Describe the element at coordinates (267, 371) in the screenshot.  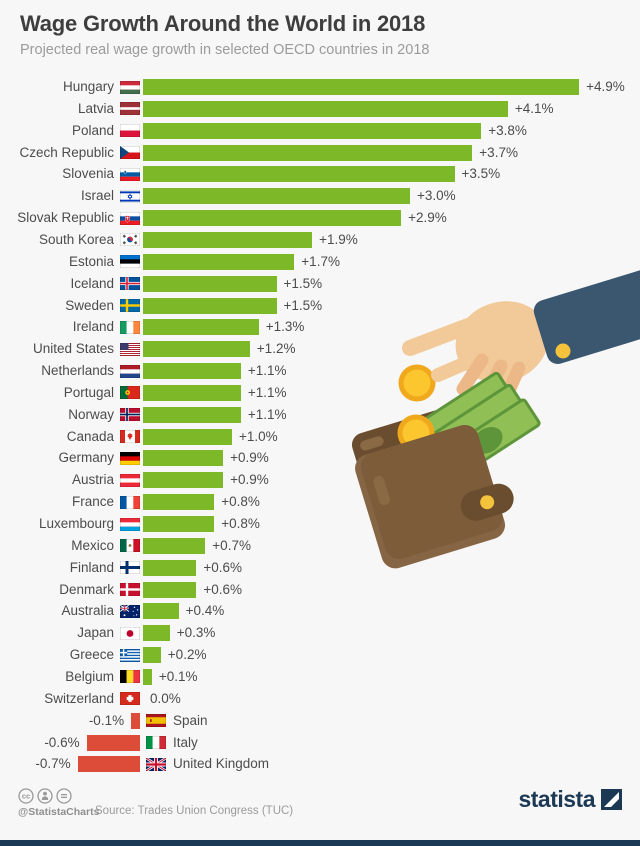
I see `value-label: +1.1%` at that location.